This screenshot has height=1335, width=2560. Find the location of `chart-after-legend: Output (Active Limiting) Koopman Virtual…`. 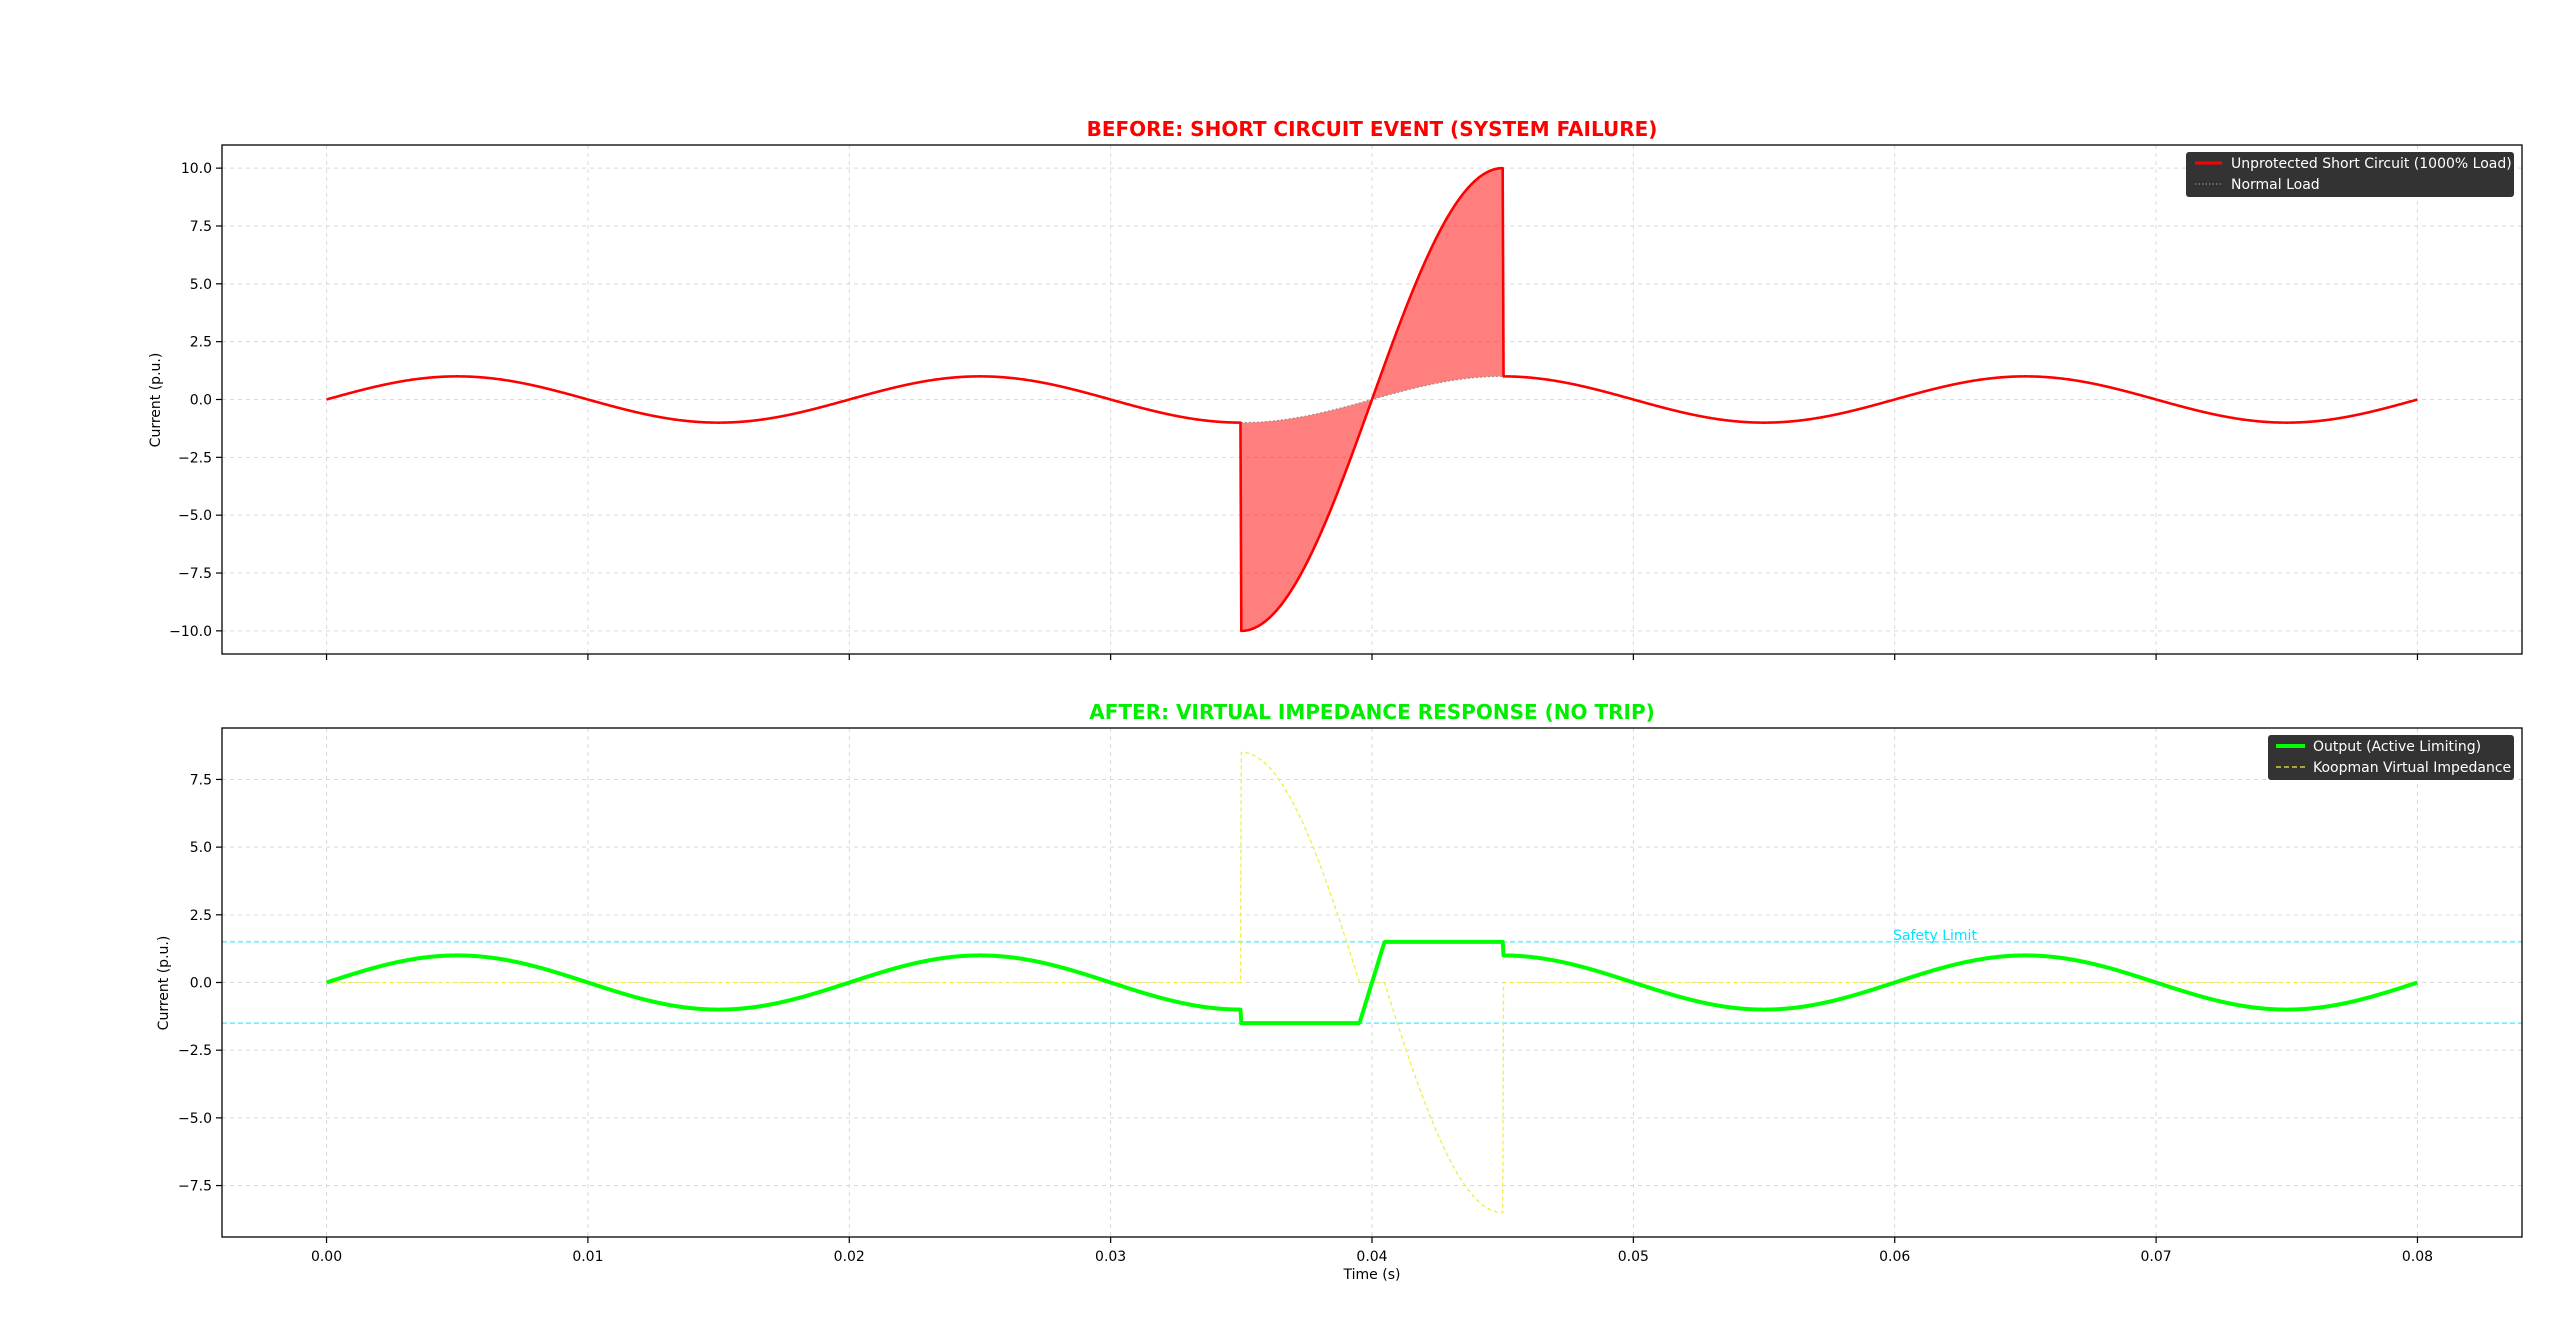

chart-after-legend: Output (Active Limiting) Koopman Virtual… is located at coordinates (2391, 757).